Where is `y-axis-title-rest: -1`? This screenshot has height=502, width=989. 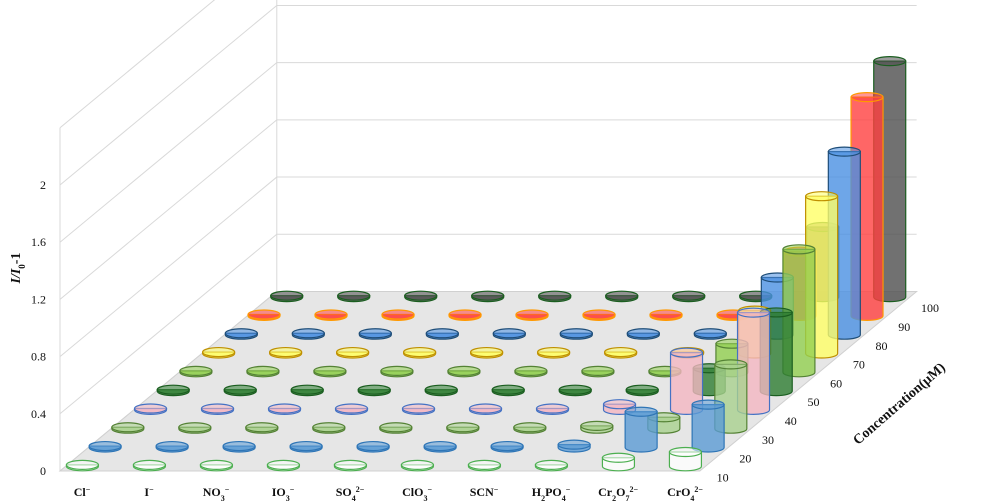 y-axis-title-rest: -1 is located at coordinates (16, 259).